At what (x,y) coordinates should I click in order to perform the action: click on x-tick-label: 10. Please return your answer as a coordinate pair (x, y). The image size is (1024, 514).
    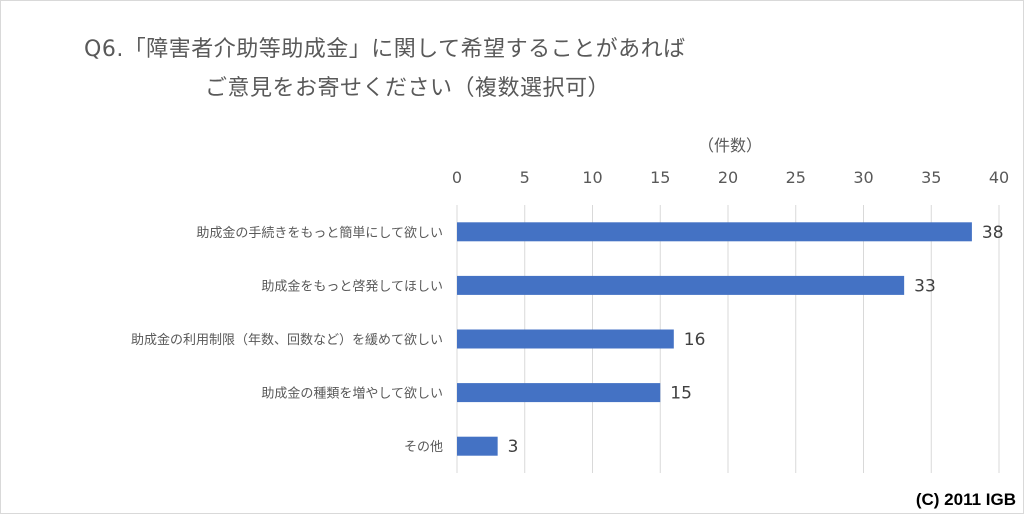
    Looking at the image, I should click on (592, 177).